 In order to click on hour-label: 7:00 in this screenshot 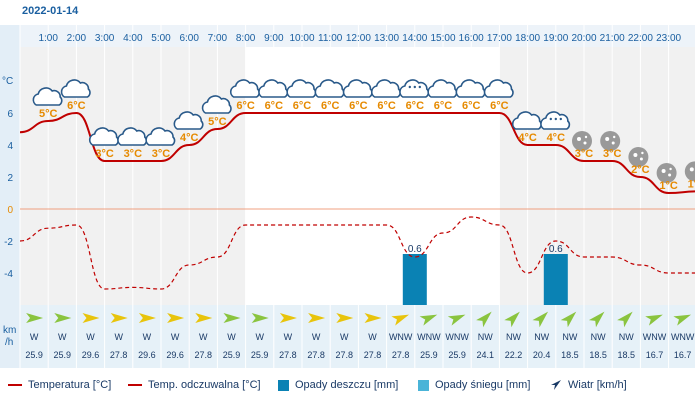, I will do `click(218, 38)`.